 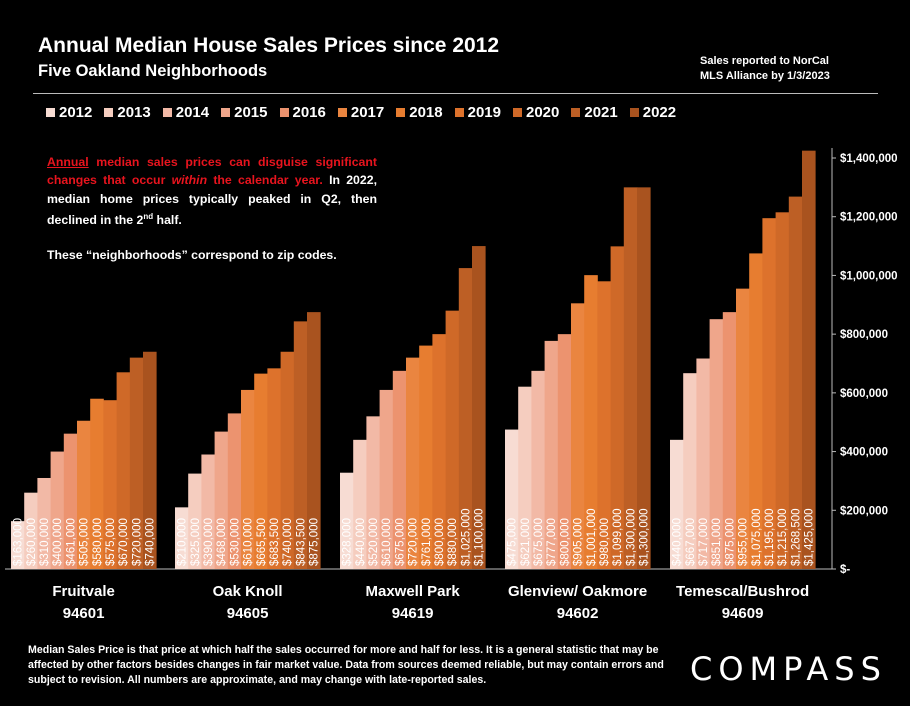 I want to click on data-label: $880,000, so click(x=453, y=542).